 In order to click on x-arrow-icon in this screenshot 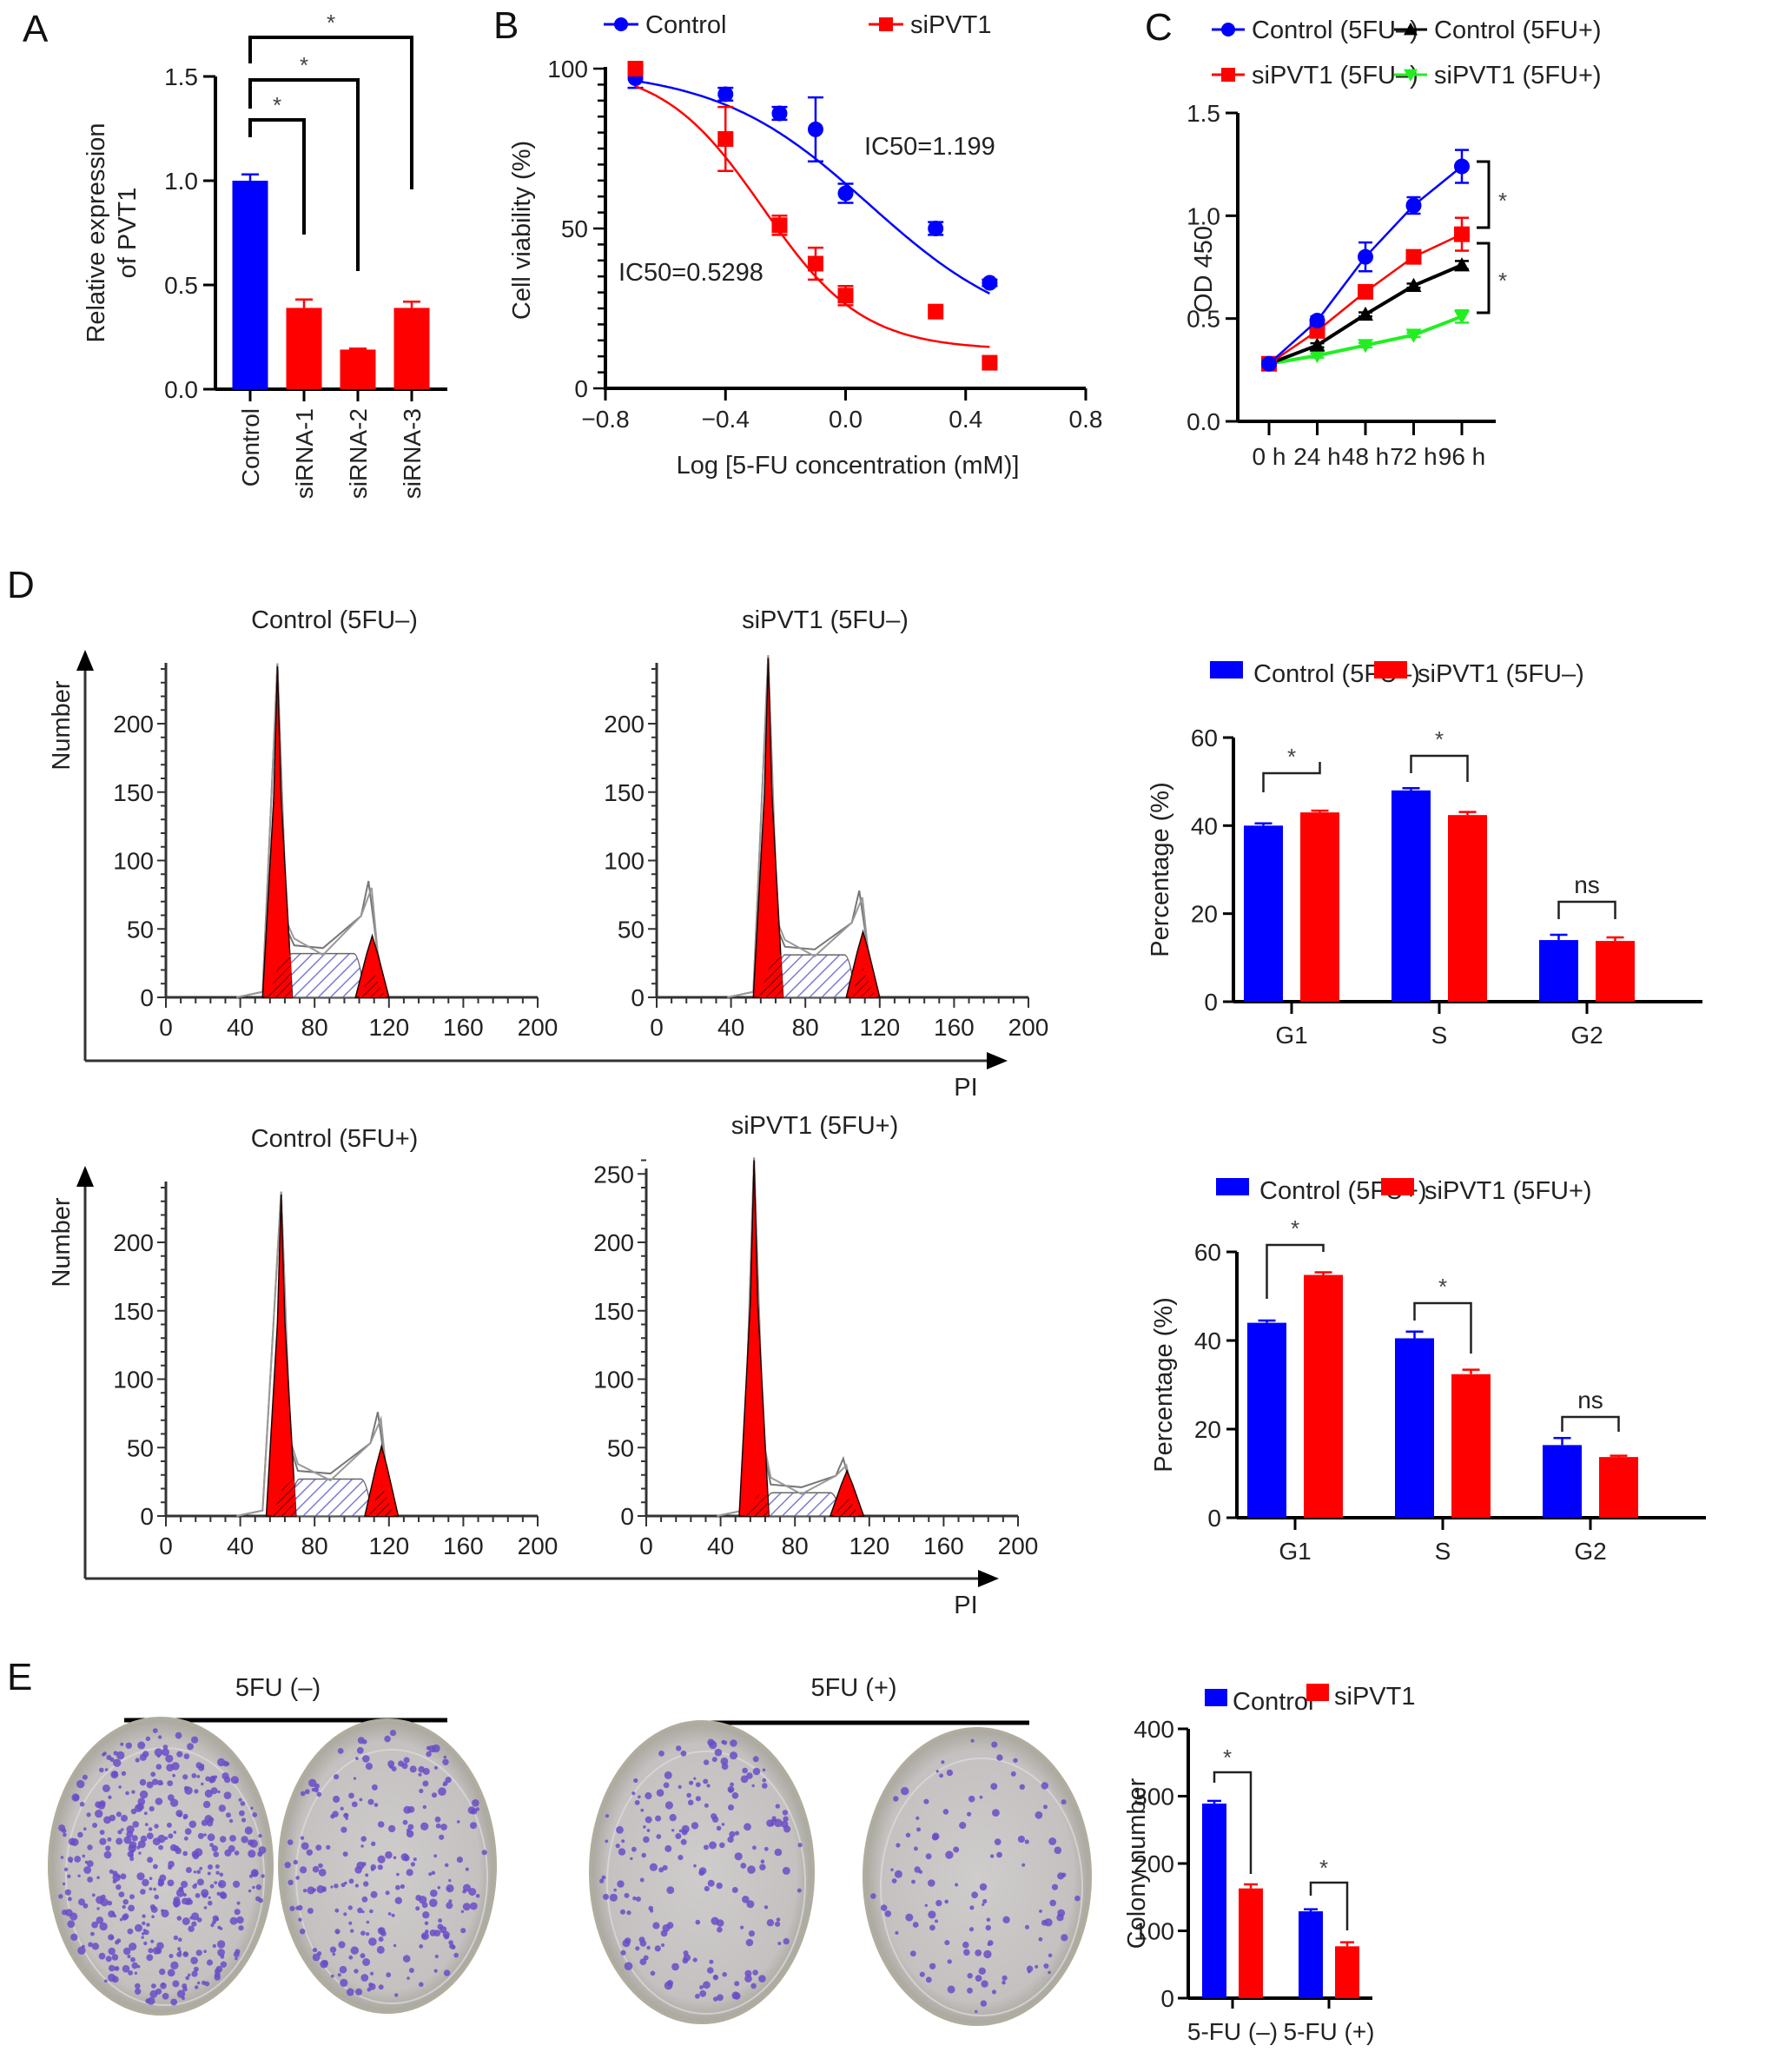, I will do `click(997, 1060)`.